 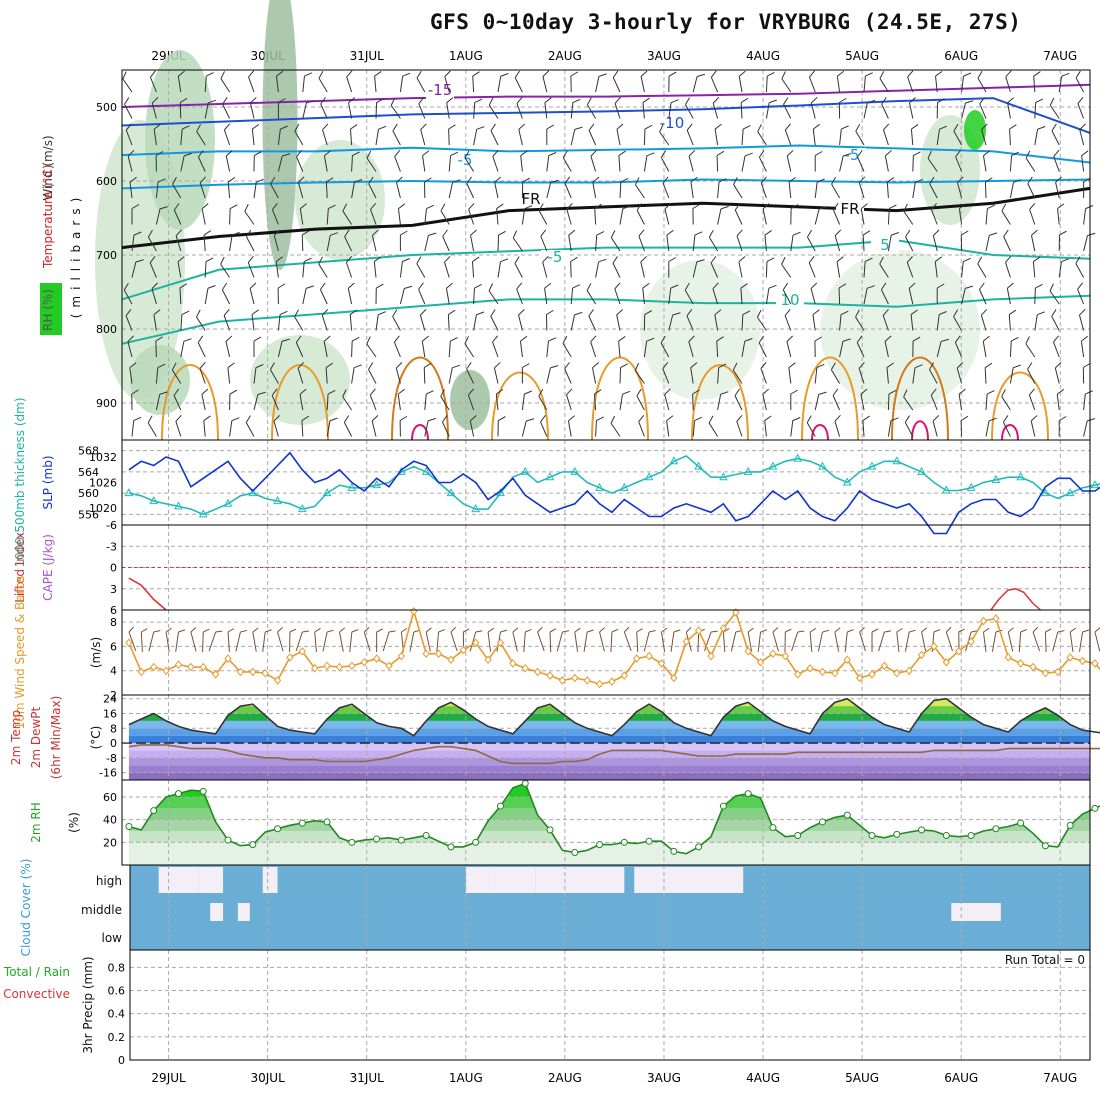 What do you see at coordinates (36, 972) in the screenshot?
I see `precip-total-label: Total / Rain` at bounding box center [36, 972].